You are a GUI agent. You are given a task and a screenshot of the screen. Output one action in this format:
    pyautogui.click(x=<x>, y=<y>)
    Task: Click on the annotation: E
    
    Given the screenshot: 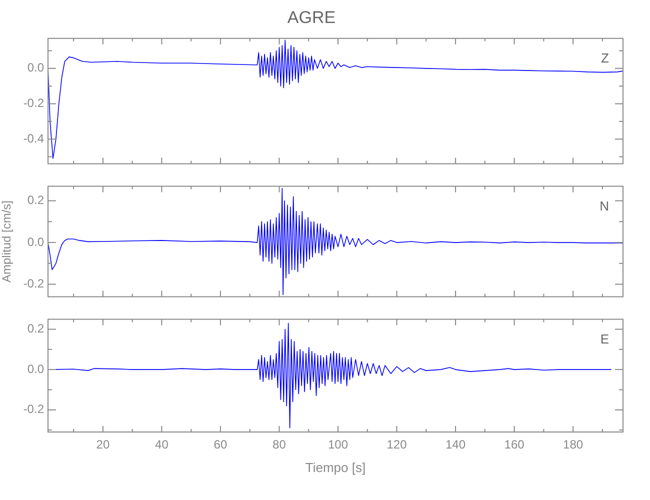 What is the action you would take?
    pyautogui.click(x=605, y=338)
    